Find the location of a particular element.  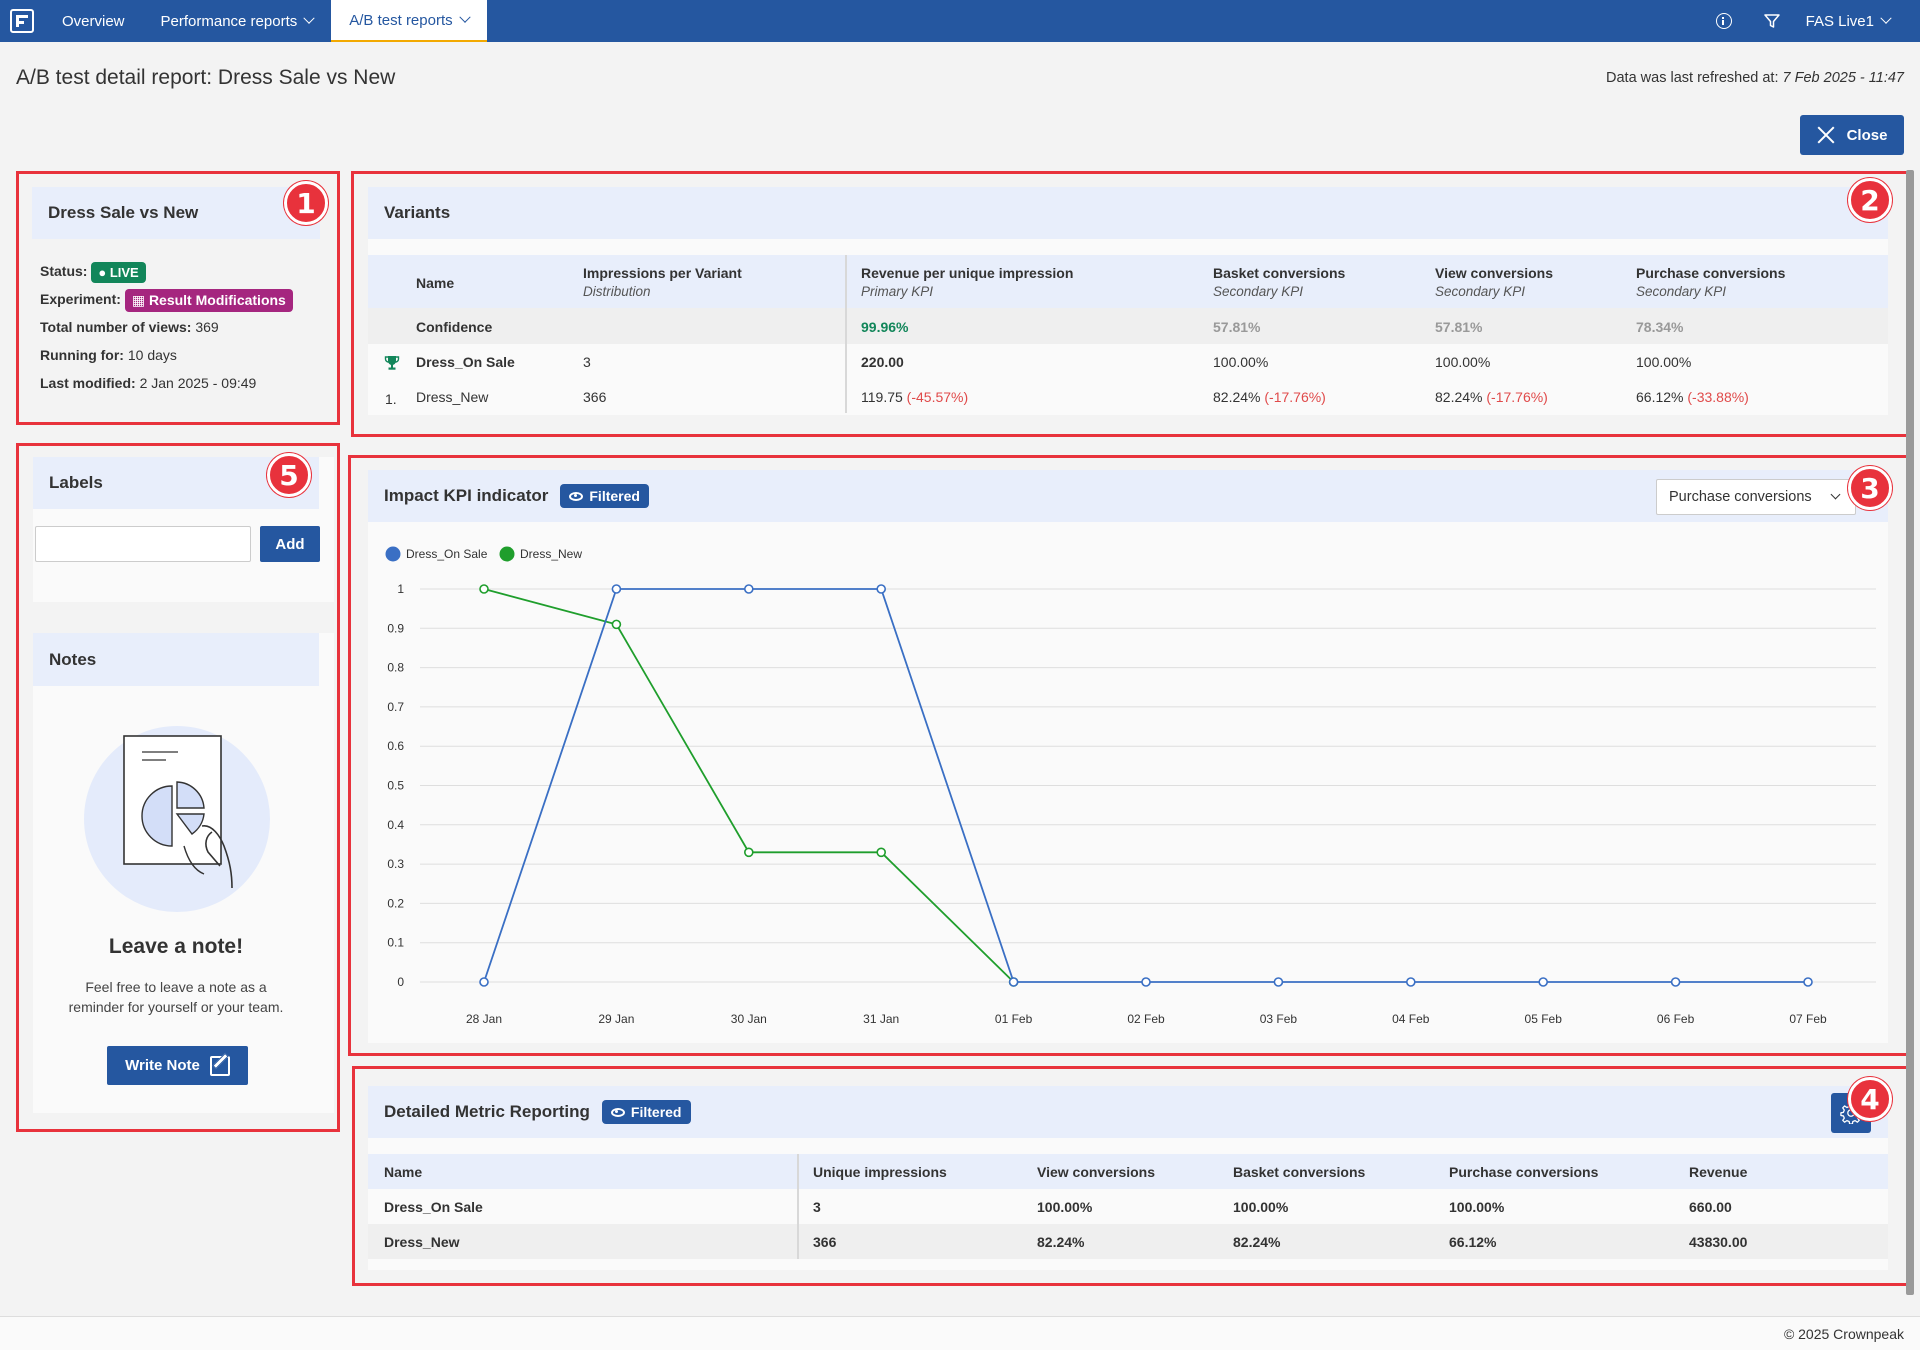

confidence-basket: 57.81% is located at coordinates (1237, 327).